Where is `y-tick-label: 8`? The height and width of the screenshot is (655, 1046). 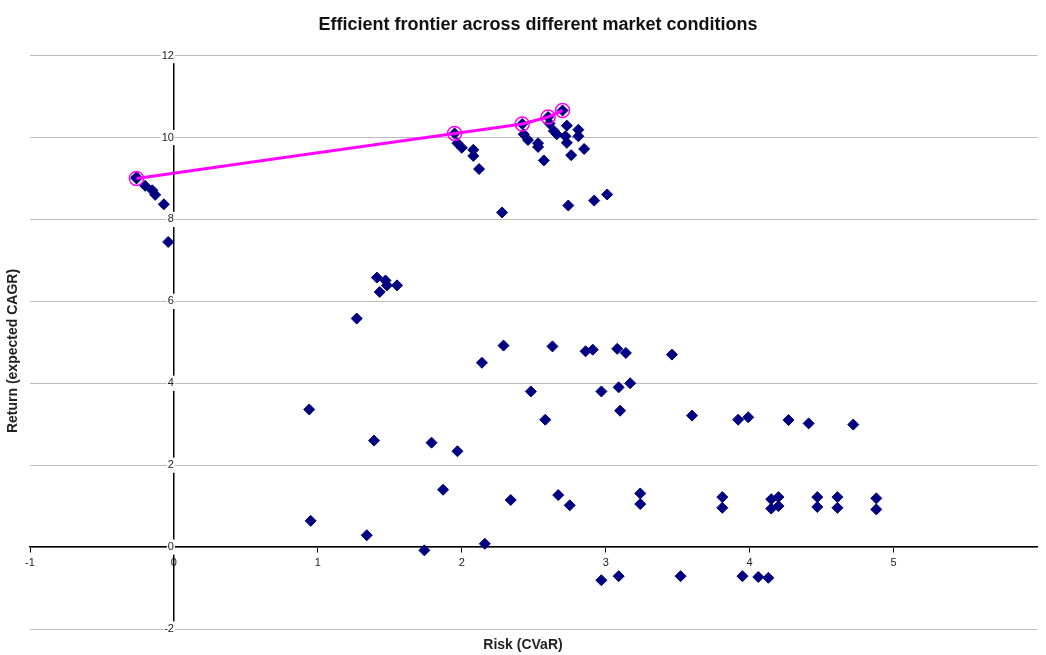 y-tick-label: 8 is located at coordinates (170, 218).